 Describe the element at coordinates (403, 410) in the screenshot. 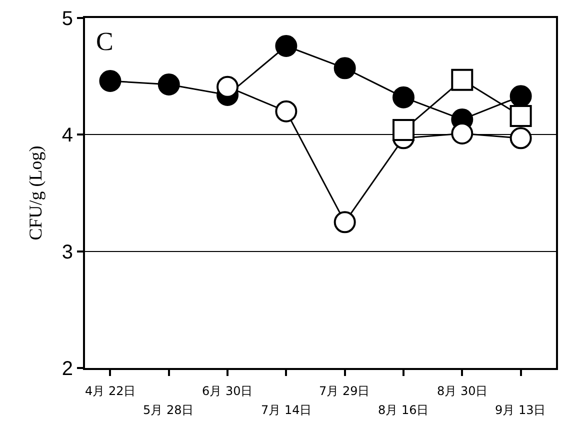

I see `x-tick-label: 8月 16日` at that location.